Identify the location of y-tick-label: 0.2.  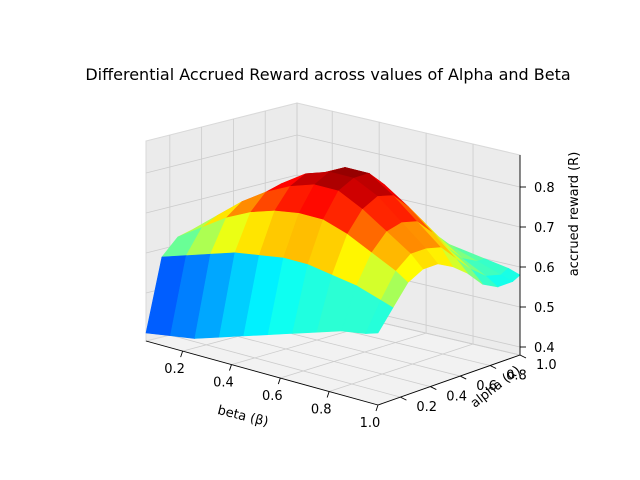
(426, 407).